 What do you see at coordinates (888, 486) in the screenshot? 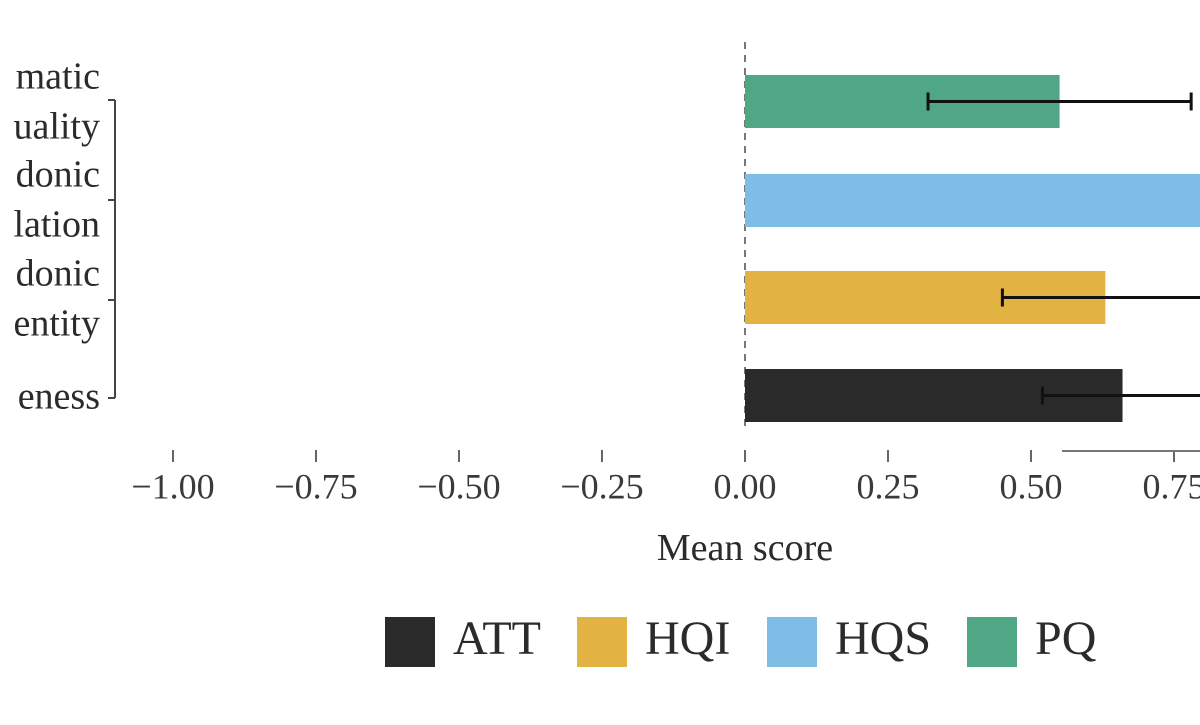
I see `x-tick-label: 0.25` at bounding box center [888, 486].